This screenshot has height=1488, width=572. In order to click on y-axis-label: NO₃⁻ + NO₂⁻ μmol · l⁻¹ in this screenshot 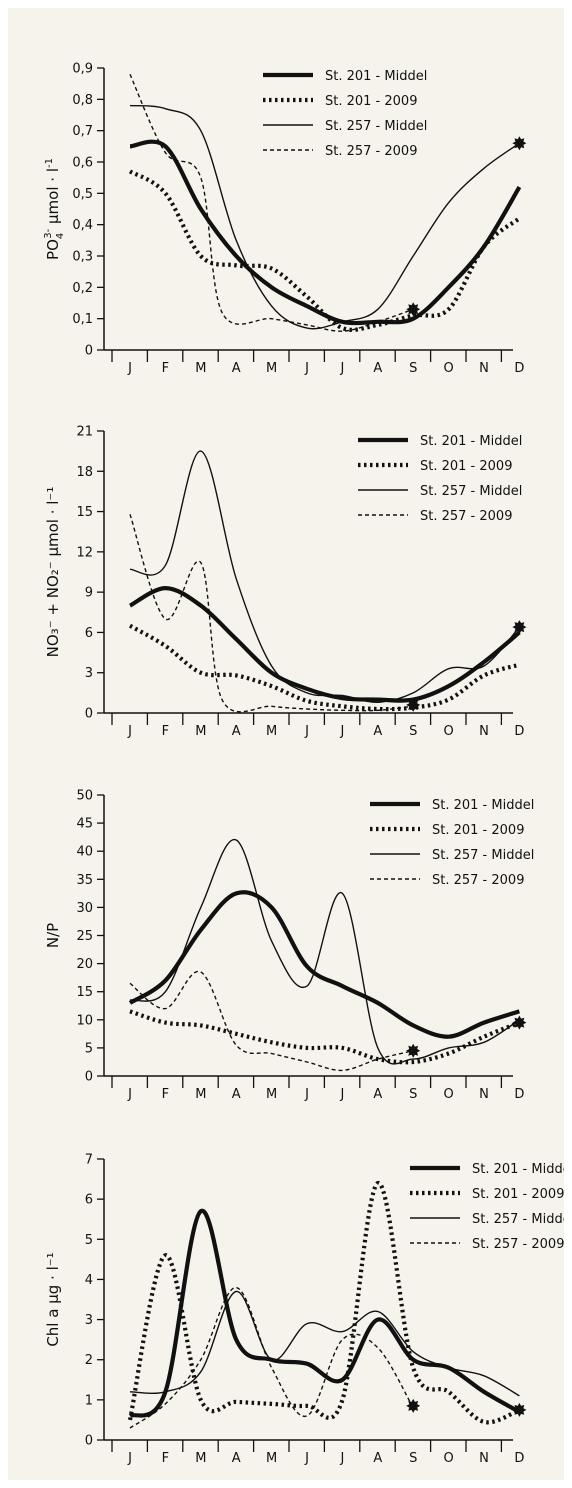, I will do `click(53, 572)`.